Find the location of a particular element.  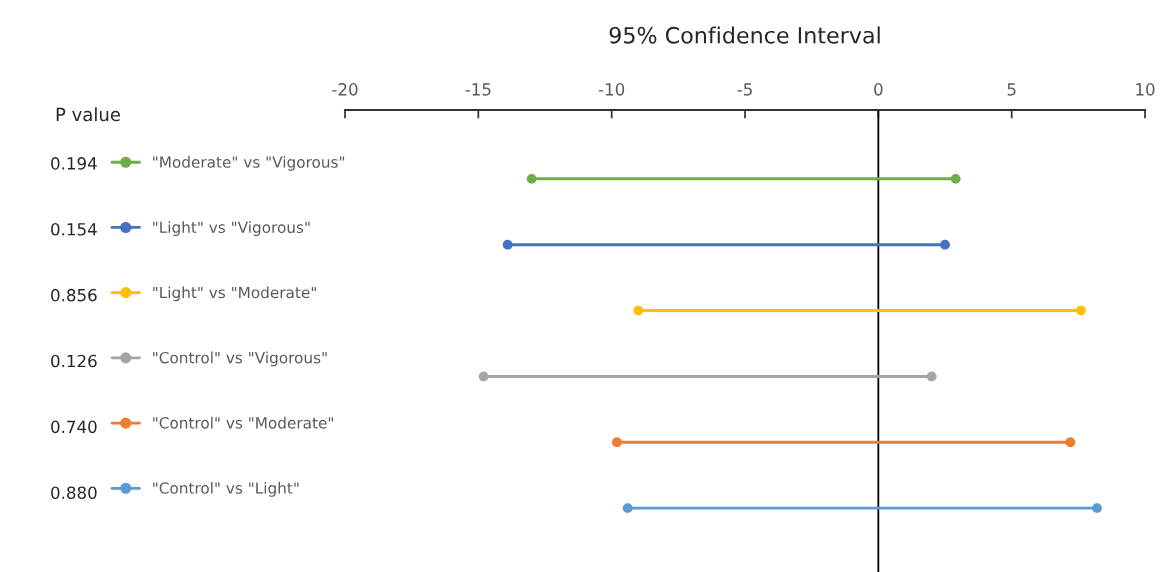

text: 0.194 is located at coordinates (74, 163).